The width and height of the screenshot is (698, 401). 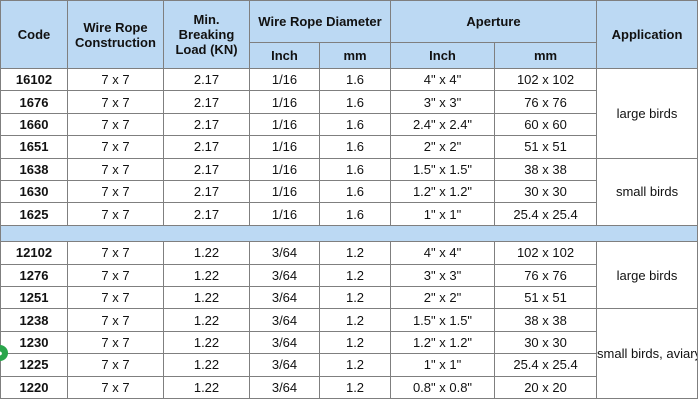 I want to click on table-row: 1230 7 x 7 1.22 3/64 1.2 1.2" x 1.2" 30 x 30, so click(x=349, y=342).